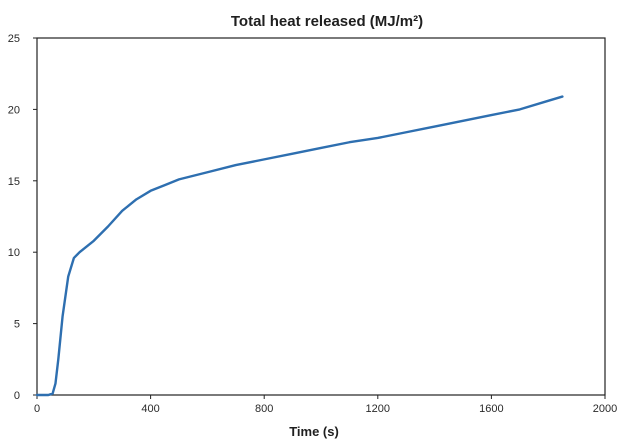  What do you see at coordinates (17, 396) in the screenshot?
I see `y-tick-label: 0` at bounding box center [17, 396].